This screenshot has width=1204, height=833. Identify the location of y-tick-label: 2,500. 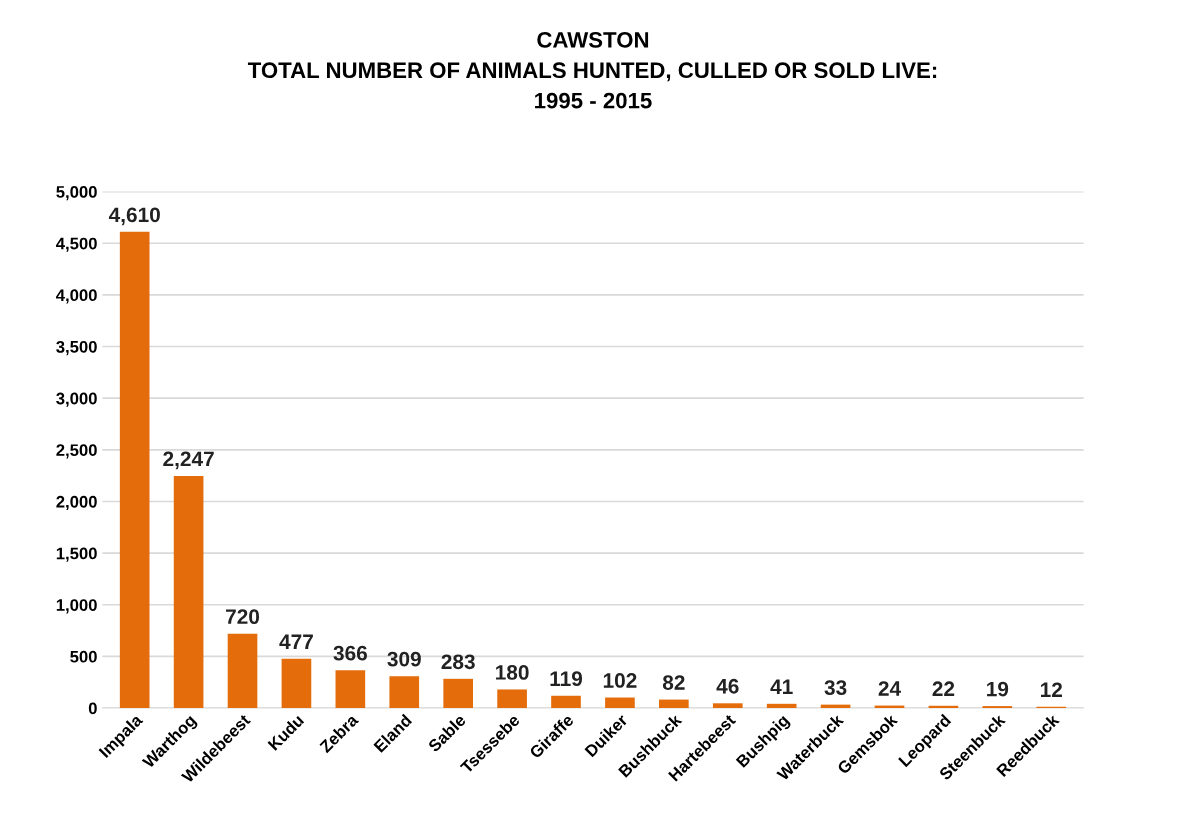
(76, 451).